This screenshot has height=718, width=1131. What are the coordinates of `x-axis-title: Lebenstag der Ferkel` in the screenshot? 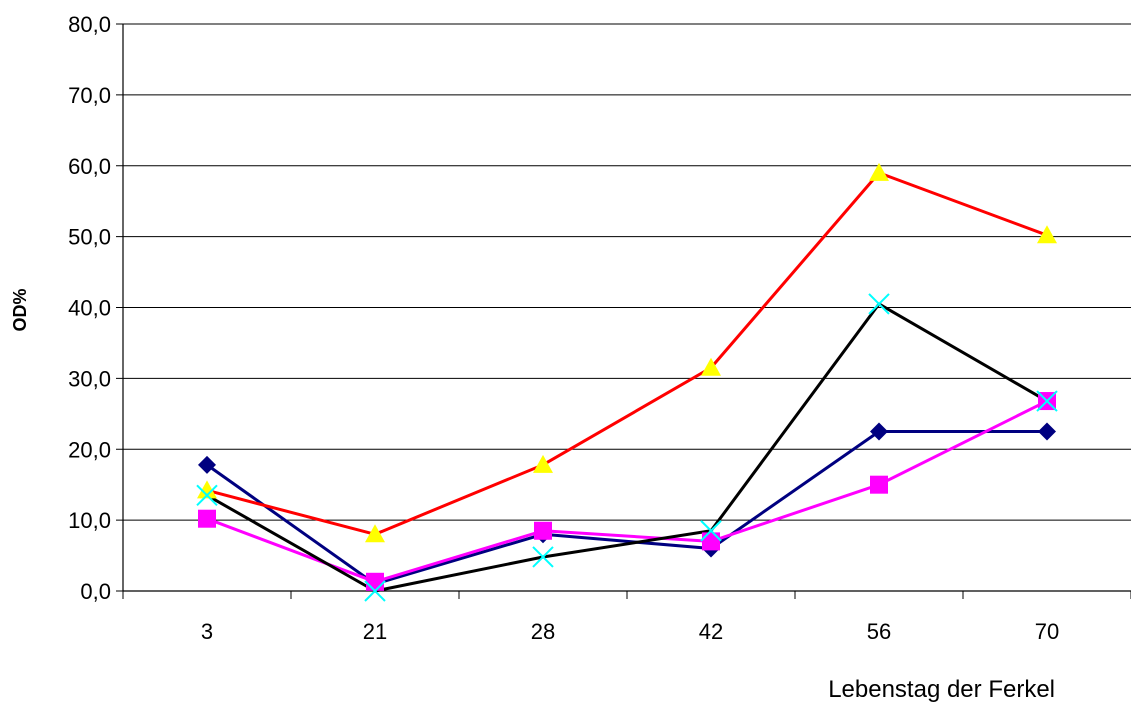 It's located at (941, 689).